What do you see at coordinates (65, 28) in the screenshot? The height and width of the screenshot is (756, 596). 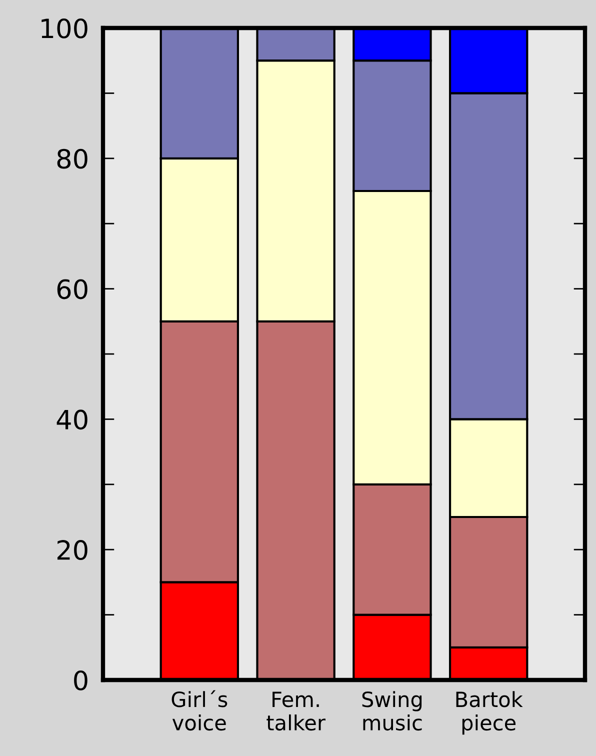 I see `y-tick-label: 100` at bounding box center [65, 28].